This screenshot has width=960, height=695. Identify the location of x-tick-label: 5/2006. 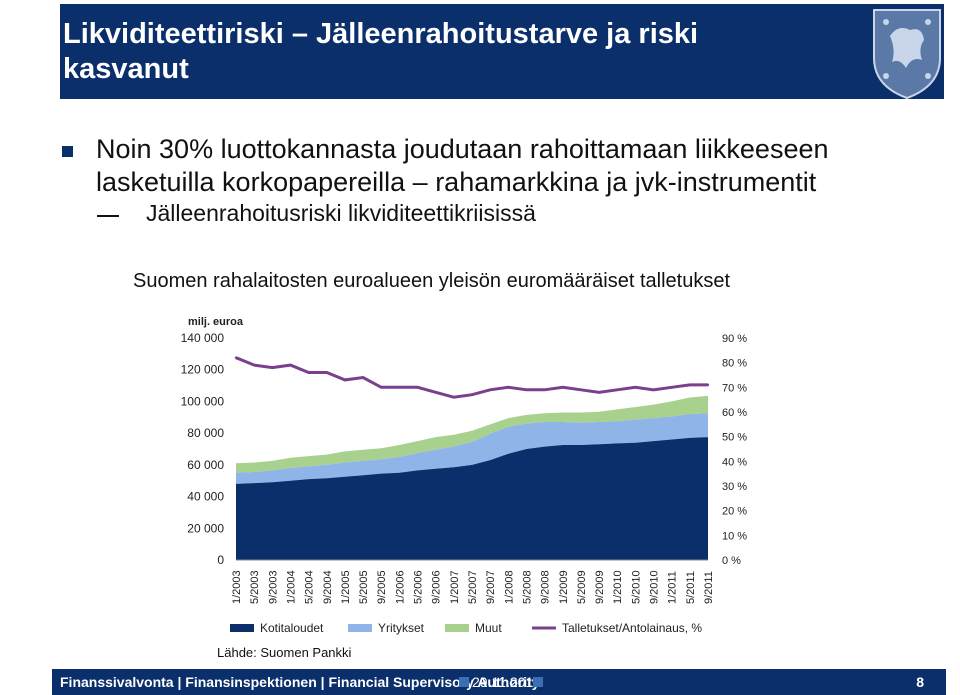
(419, 587).